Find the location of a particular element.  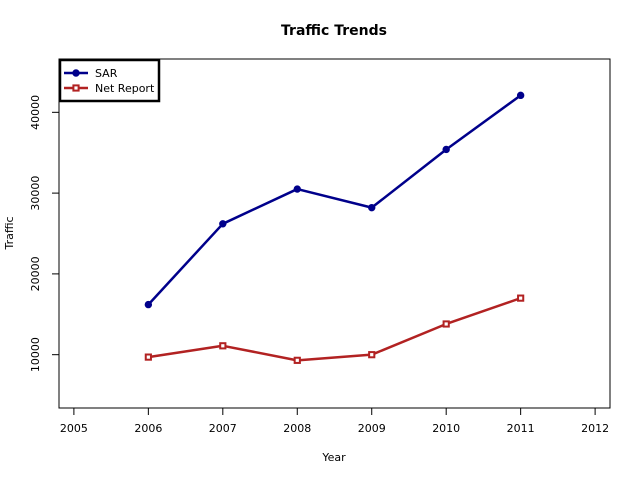

y-tick-label: 40000 is located at coordinates (35, 112).